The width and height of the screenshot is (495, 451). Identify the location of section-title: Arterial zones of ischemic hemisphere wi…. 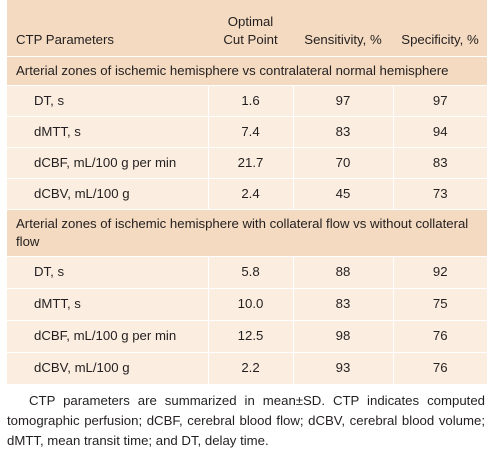
(247, 232).